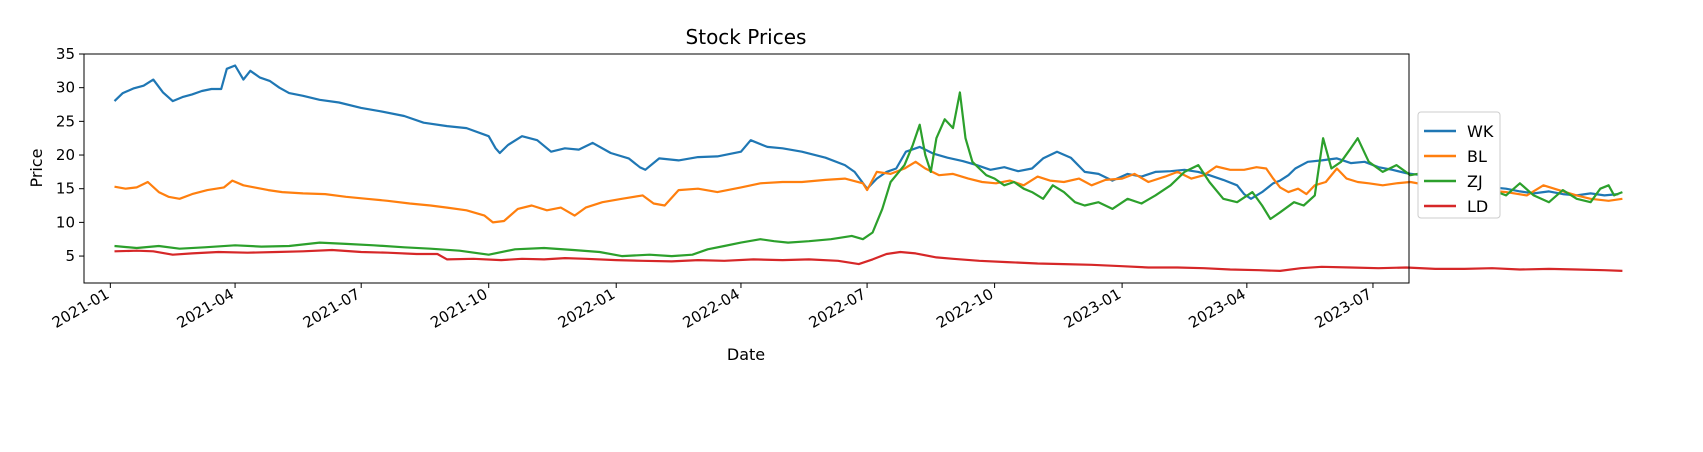  Describe the element at coordinates (1477, 206) in the screenshot. I see `legend-label-ld: LD` at that location.